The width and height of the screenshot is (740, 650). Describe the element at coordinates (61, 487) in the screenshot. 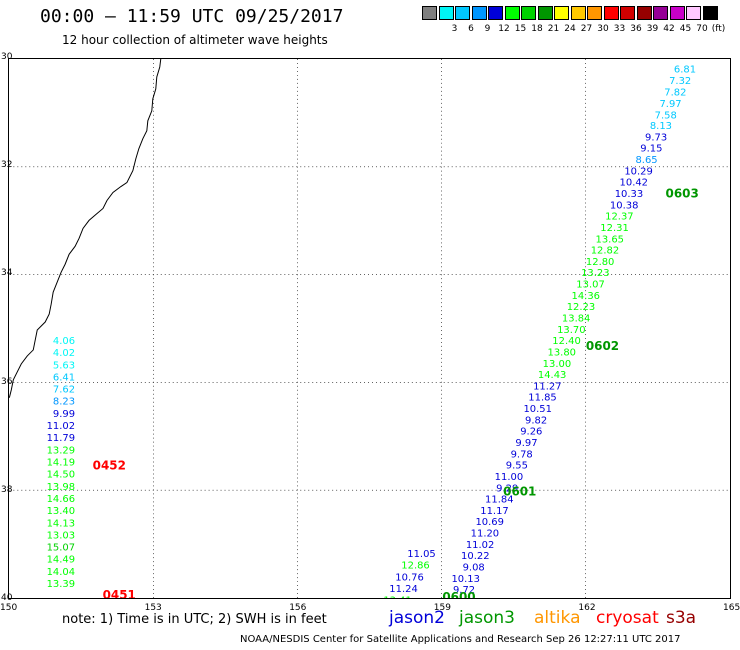

I see `swh-value-label: 13.98` at that location.